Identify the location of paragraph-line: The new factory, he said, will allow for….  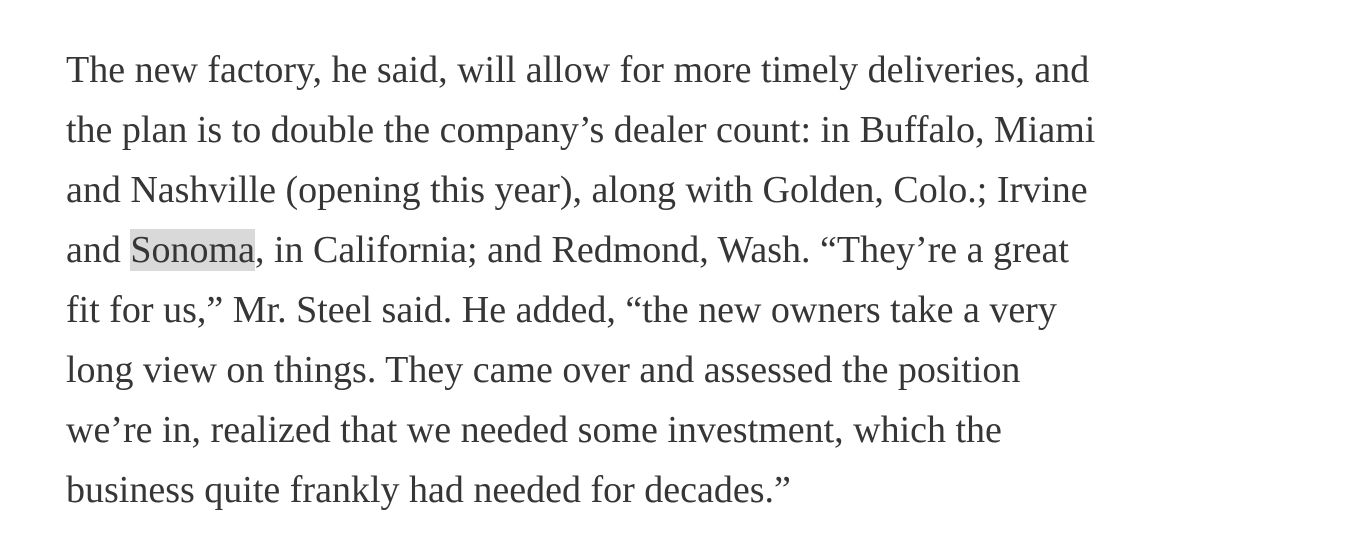
(578, 70).